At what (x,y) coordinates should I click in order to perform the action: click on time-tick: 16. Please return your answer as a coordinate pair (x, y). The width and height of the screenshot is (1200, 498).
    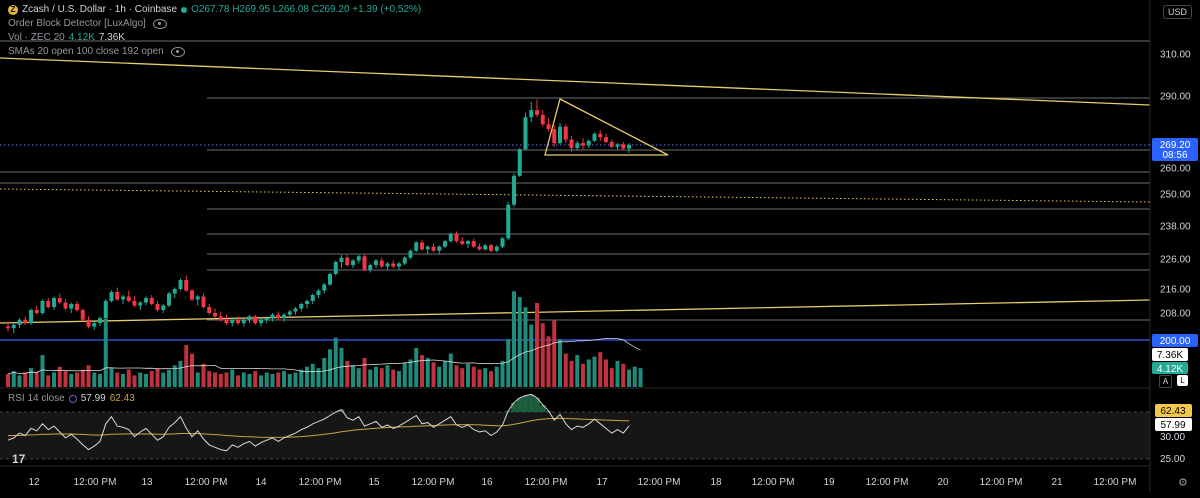
    Looking at the image, I should click on (487, 482).